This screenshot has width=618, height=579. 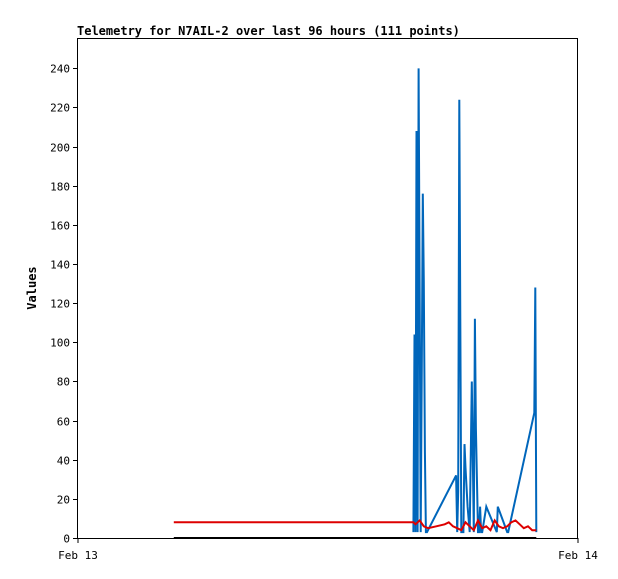 I want to click on y-tick-label: 140, so click(x=60, y=265).